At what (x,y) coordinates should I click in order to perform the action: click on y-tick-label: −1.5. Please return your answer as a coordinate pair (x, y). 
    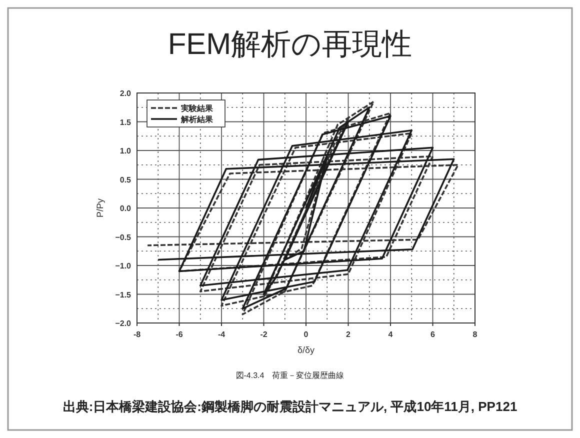
    Looking at the image, I should click on (123, 295).